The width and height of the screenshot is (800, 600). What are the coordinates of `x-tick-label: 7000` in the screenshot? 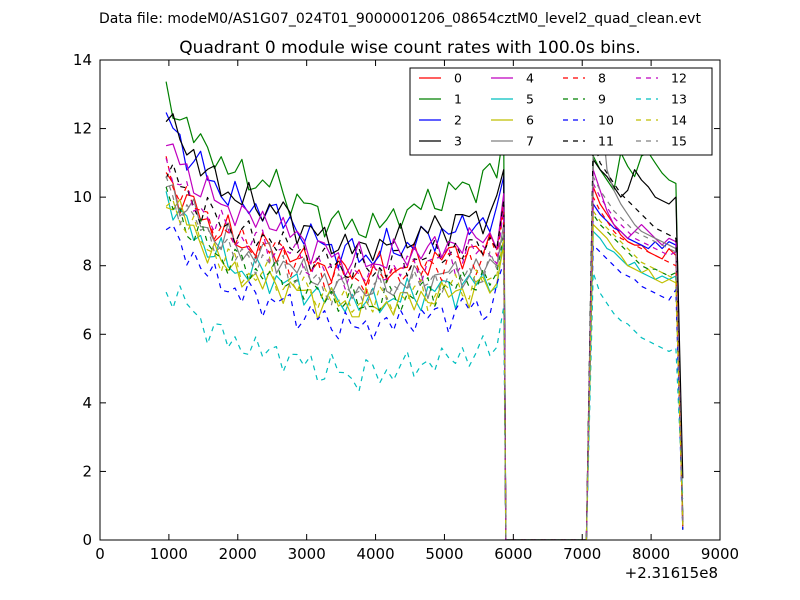 It's located at (582, 554).